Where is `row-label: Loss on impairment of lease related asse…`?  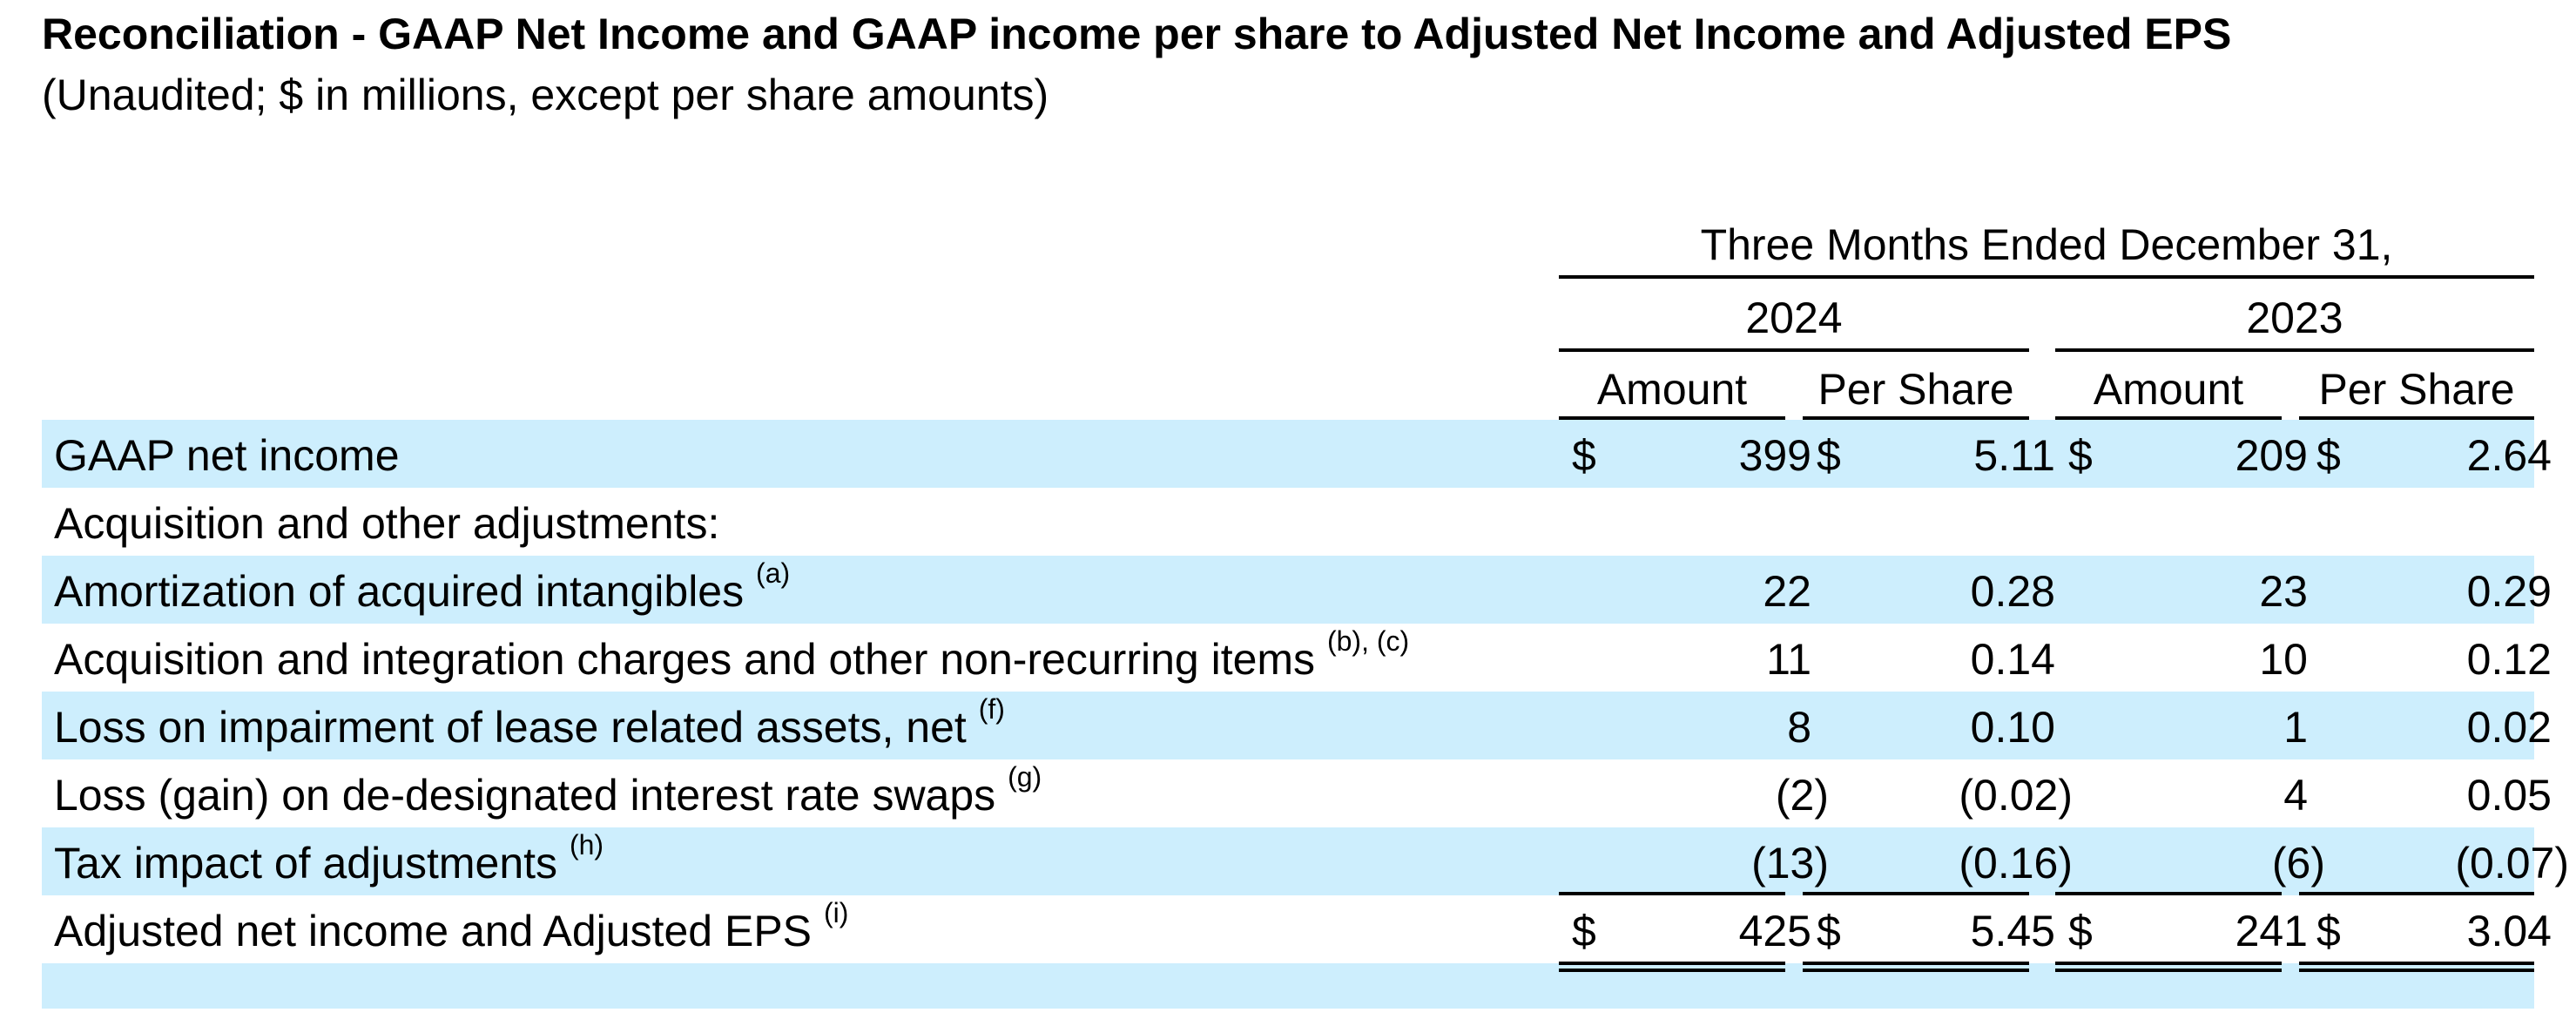
row-label: Loss on impairment of lease related asse… is located at coordinates (529, 722).